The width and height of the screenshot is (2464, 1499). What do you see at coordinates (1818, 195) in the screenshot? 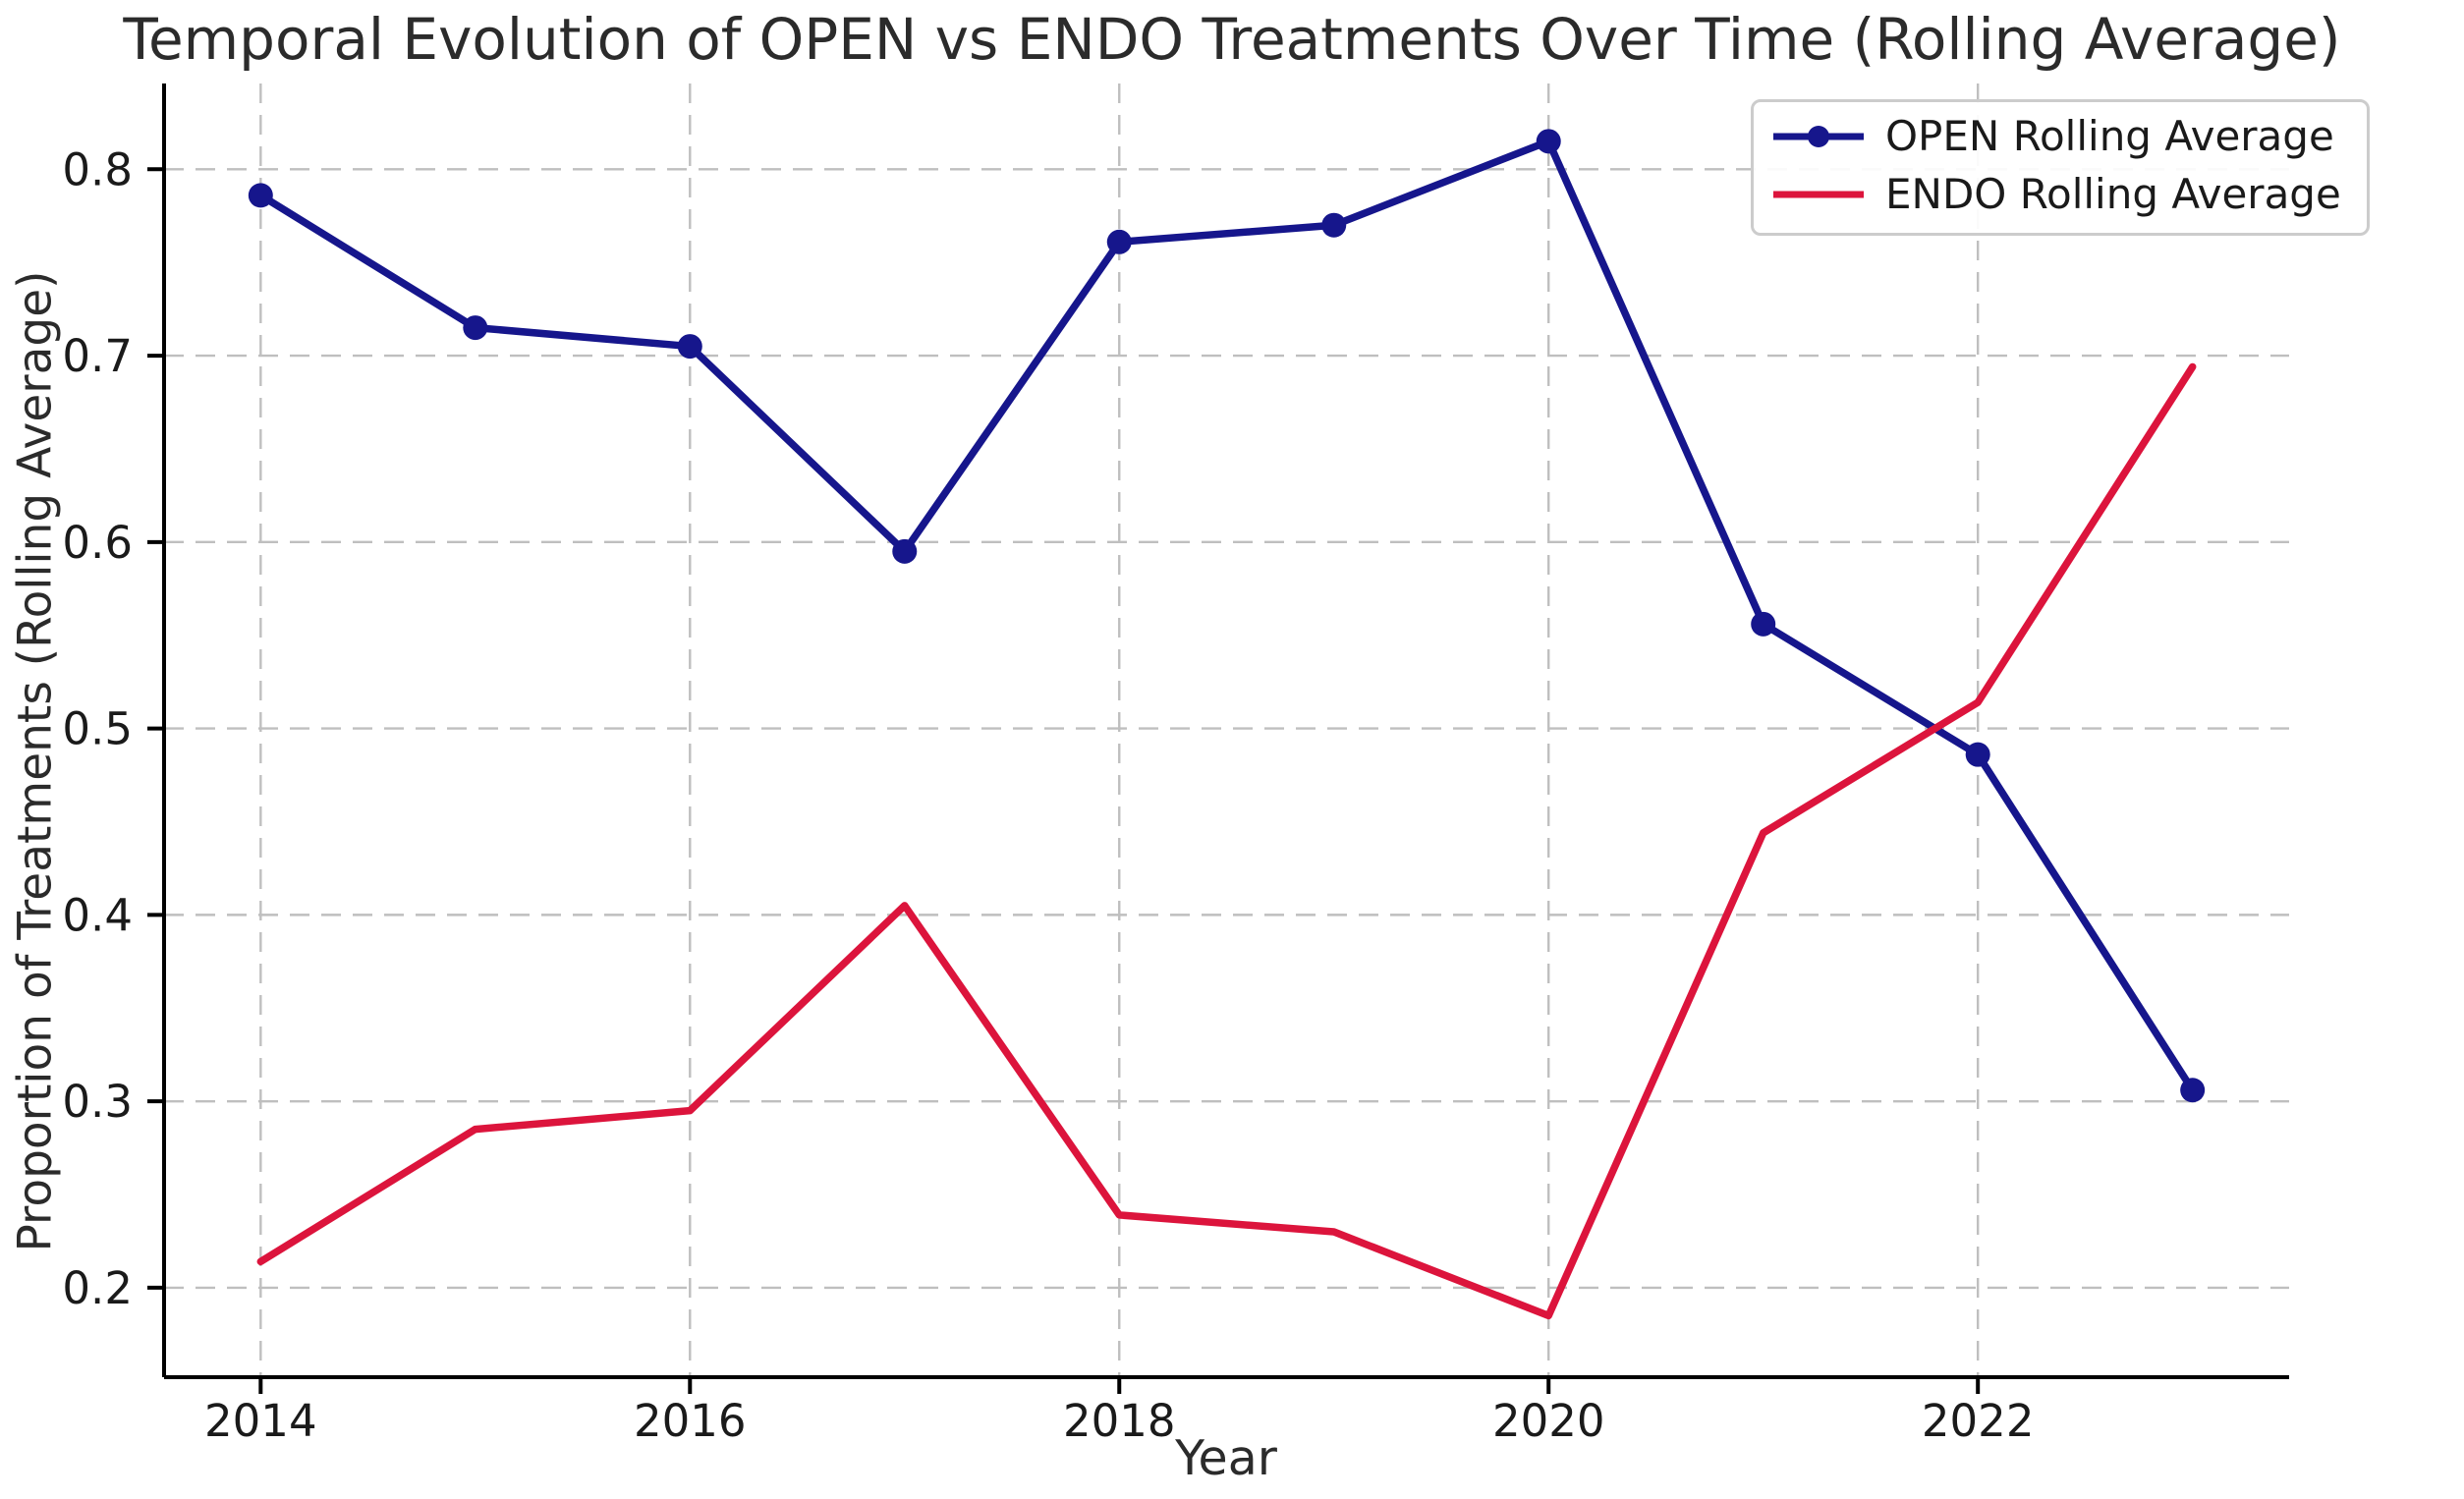
I see `legend-endo-line-icon` at bounding box center [1818, 195].